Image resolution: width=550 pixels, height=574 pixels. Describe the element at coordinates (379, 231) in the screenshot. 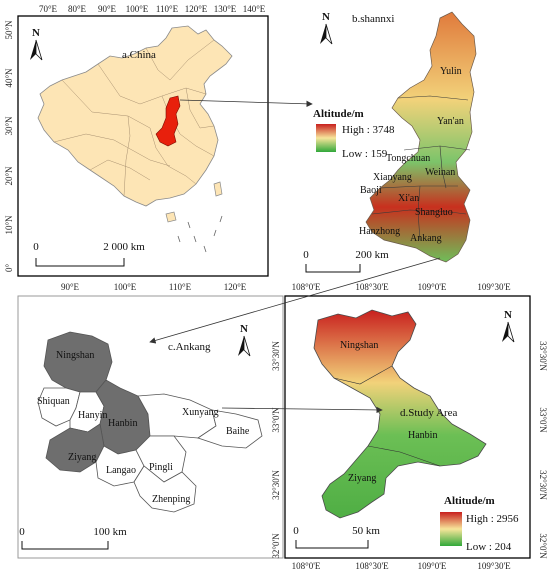

I see `place-label: Hanzhong` at that location.